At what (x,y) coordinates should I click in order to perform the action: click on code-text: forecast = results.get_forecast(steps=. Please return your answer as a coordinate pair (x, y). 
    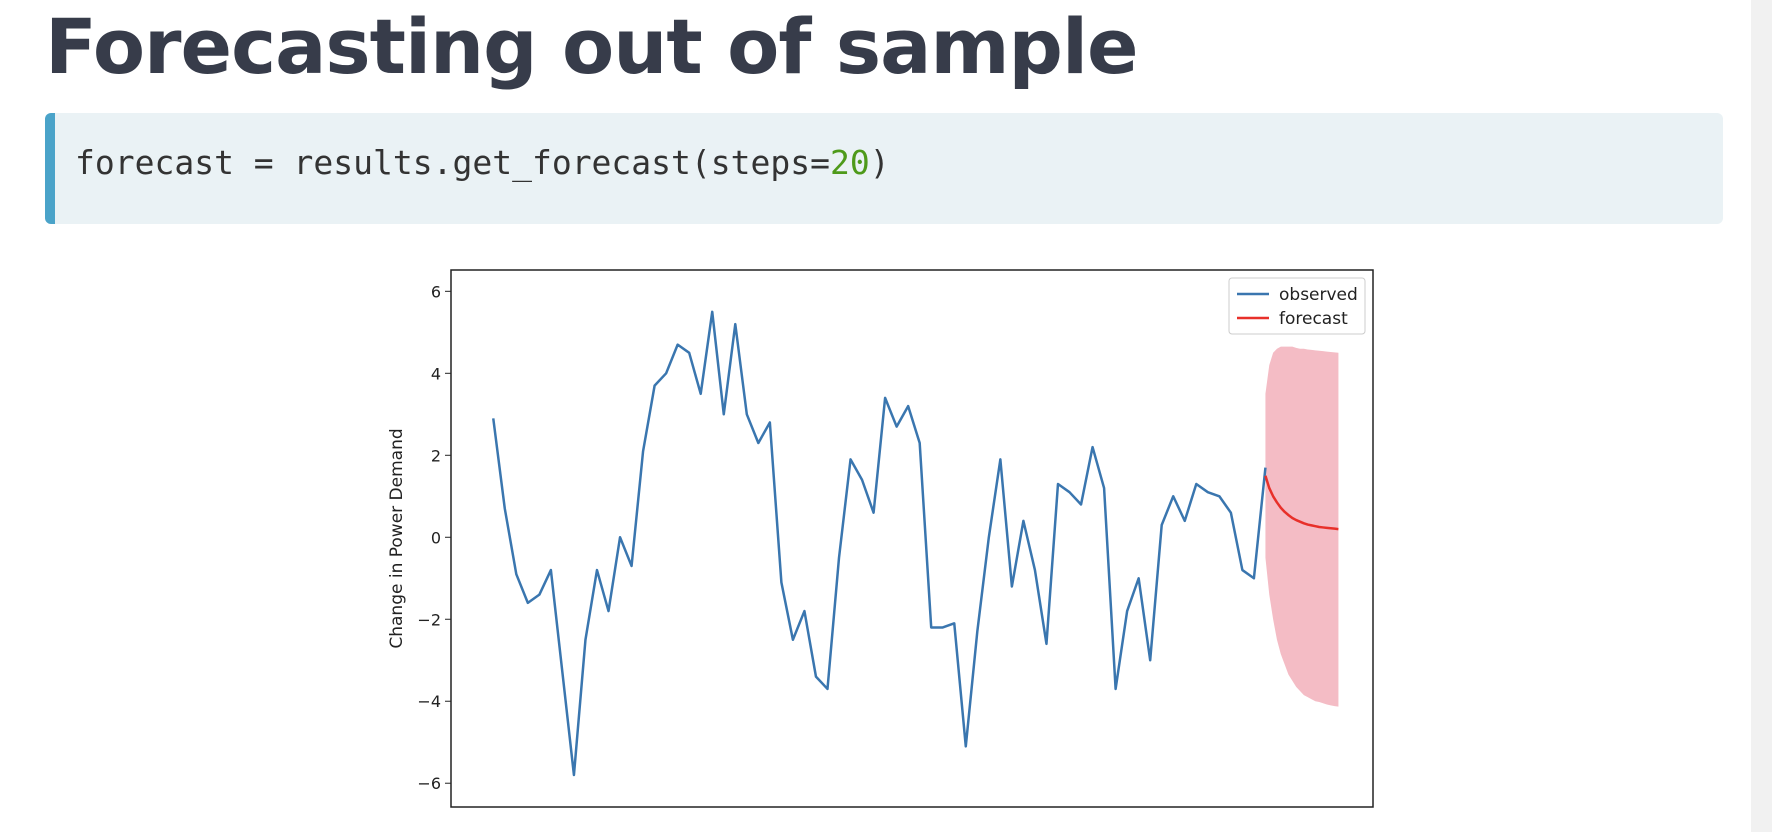
    Looking at the image, I should click on (452, 162).